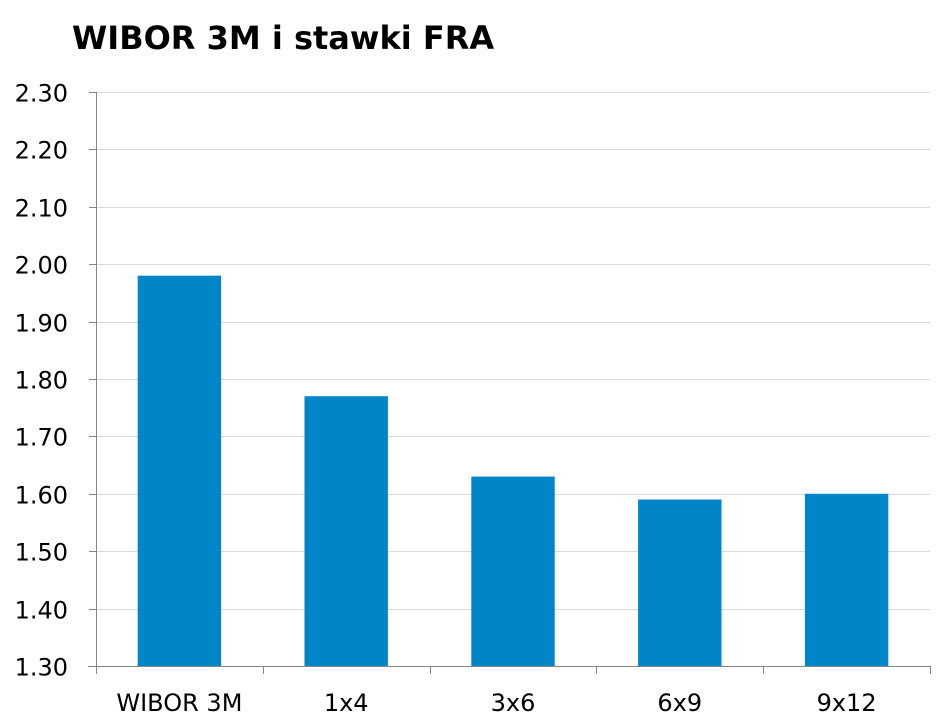 The width and height of the screenshot is (948, 728). Describe the element at coordinates (41, 496) in the screenshot. I see `y-tick-label: 1.60` at that location.